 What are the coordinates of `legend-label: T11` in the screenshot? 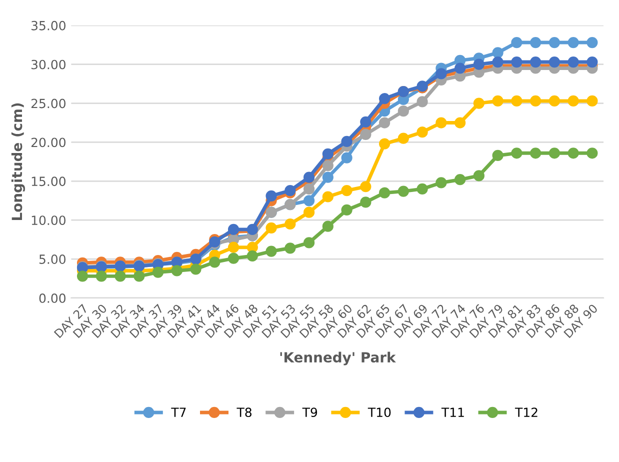 It's located at (452, 412).